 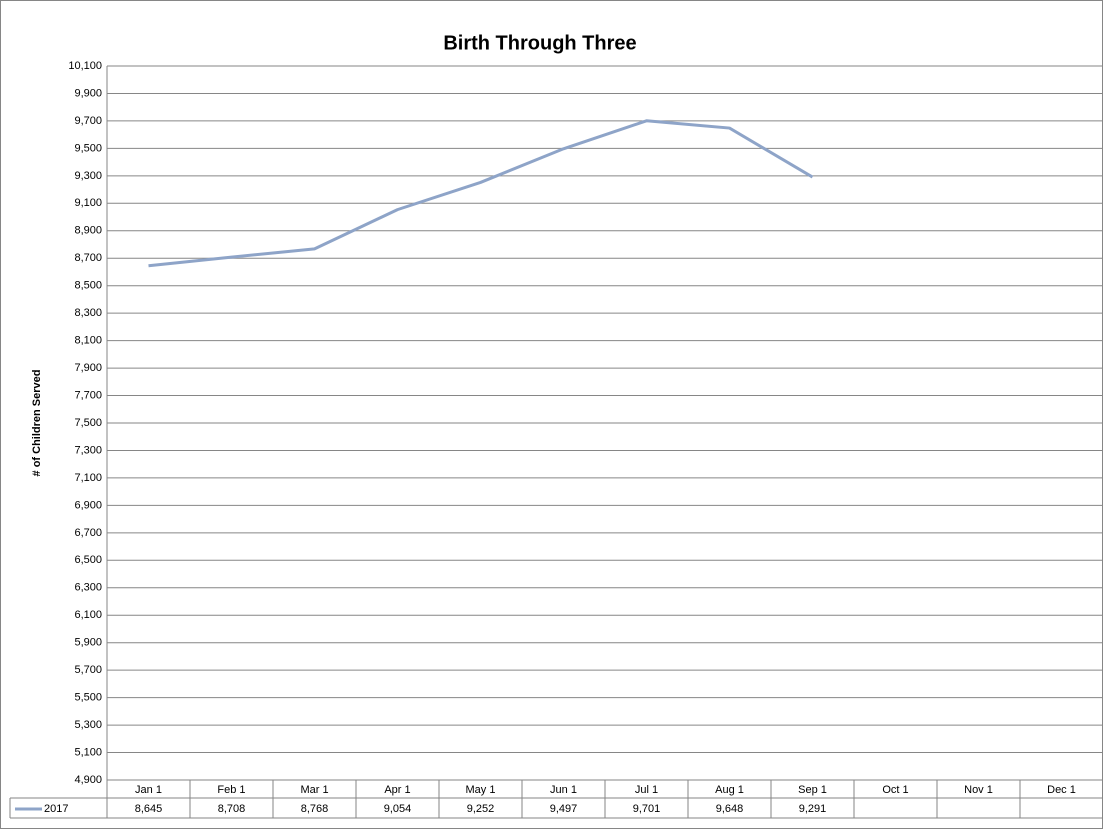 I want to click on y-tick-label: 7,700, so click(x=88, y=395).